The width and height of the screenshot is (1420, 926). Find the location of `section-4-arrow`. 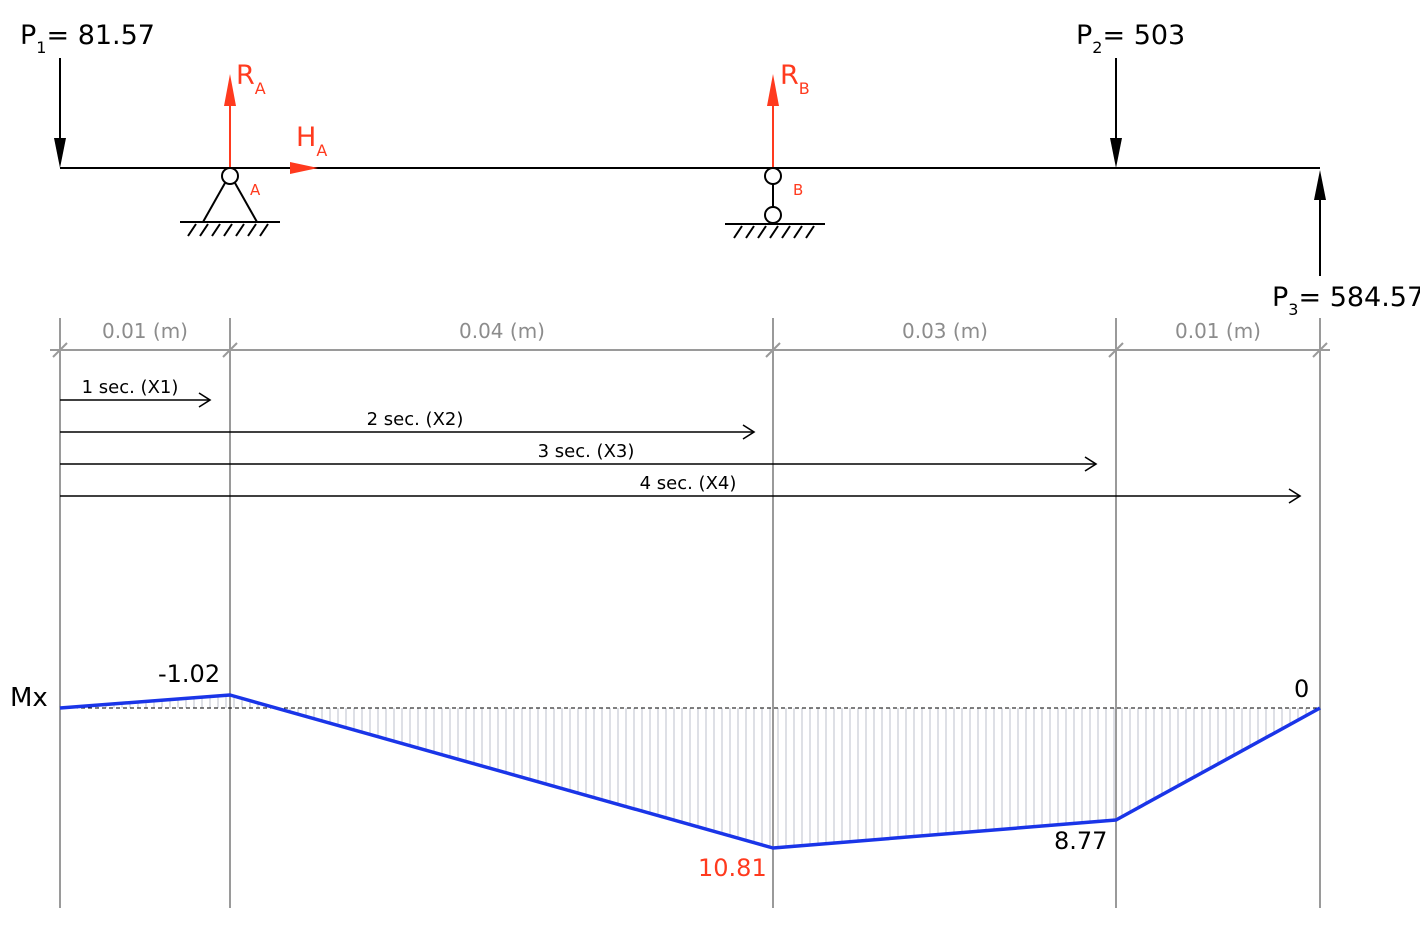

section-4-arrow is located at coordinates (681, 496).